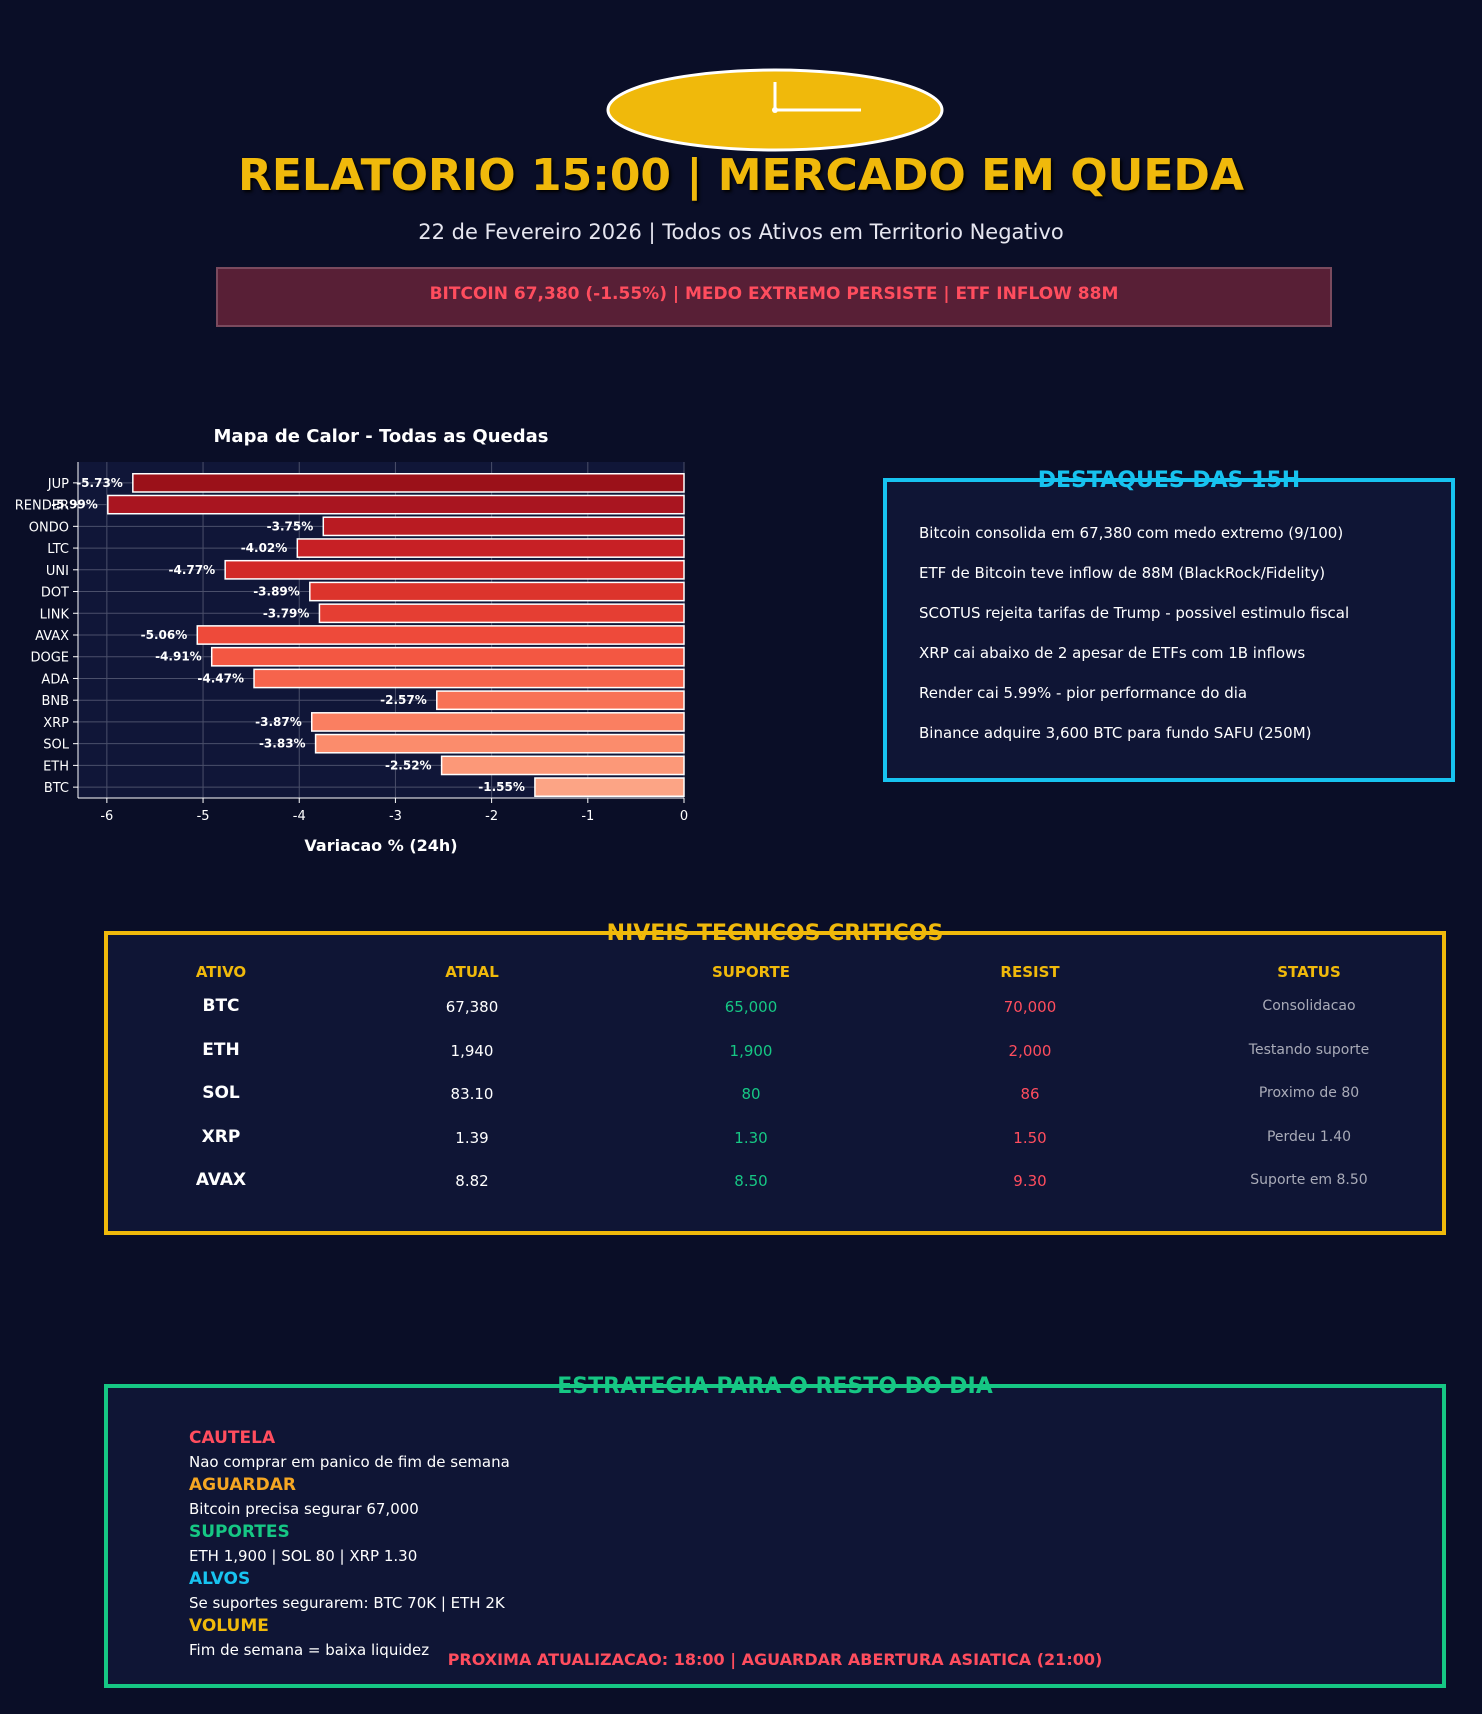  What do you see at coordinates (751, 1094) in the screenshot?
I see `cell-suporte: 80` at bounding box center [751, 1094].